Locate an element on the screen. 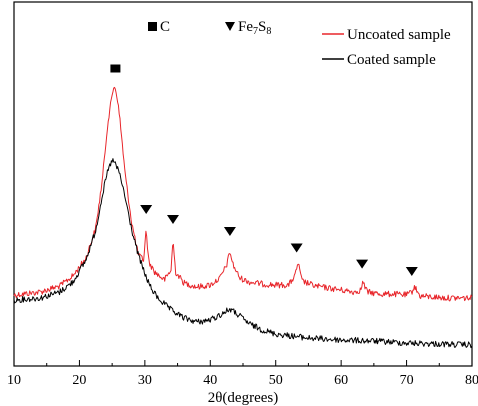 The width and height of the screenshot is (478, 406). x-tick-label: 40 is located at coordinates (210, 380).